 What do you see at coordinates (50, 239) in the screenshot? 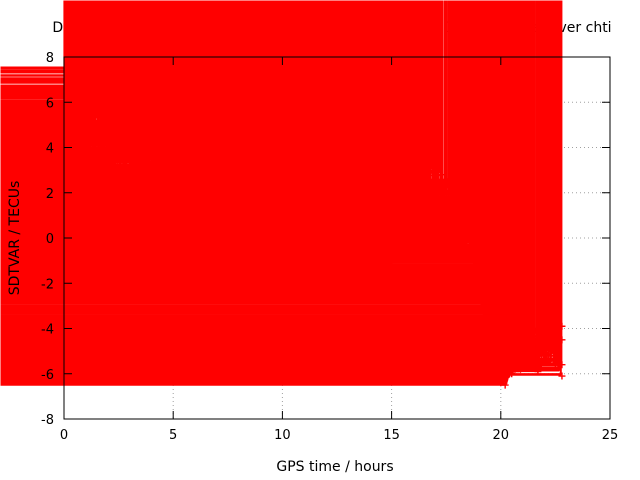
I see `y-tick-label: 0` at bounding box center [50, 239].